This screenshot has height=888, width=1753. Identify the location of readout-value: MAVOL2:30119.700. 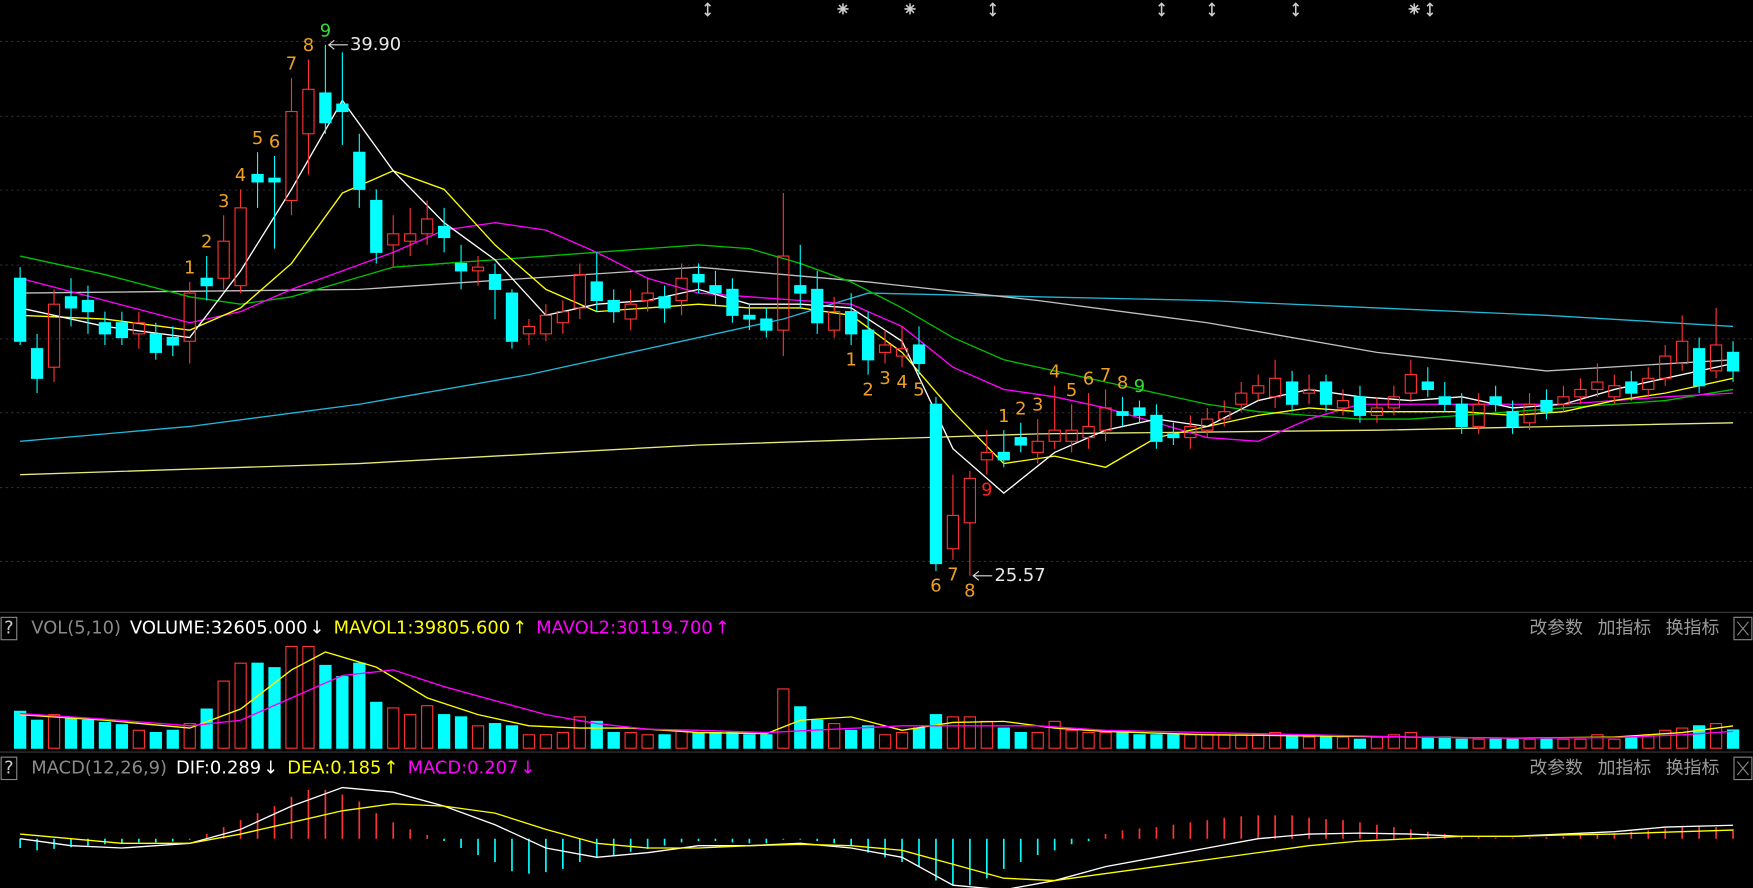
(624, 628).